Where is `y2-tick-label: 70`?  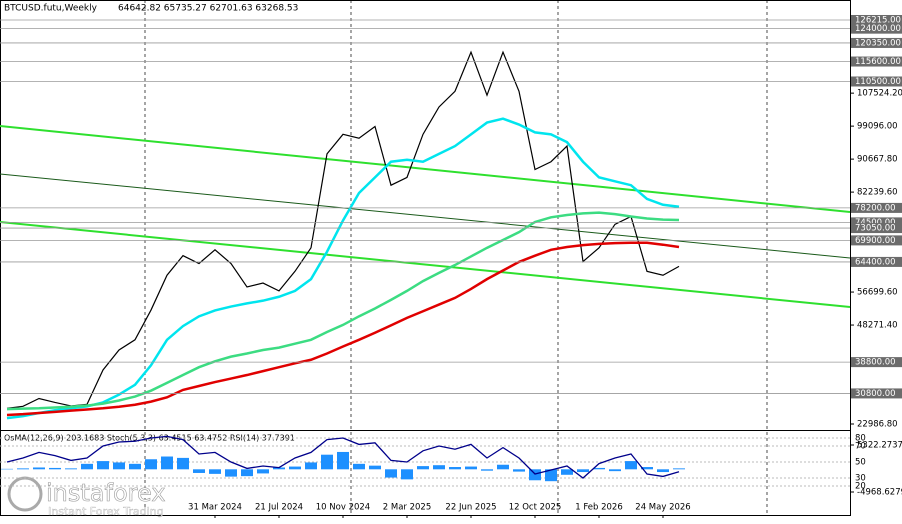
y2-tick-label: 70 is located at coordinates (860, 447).